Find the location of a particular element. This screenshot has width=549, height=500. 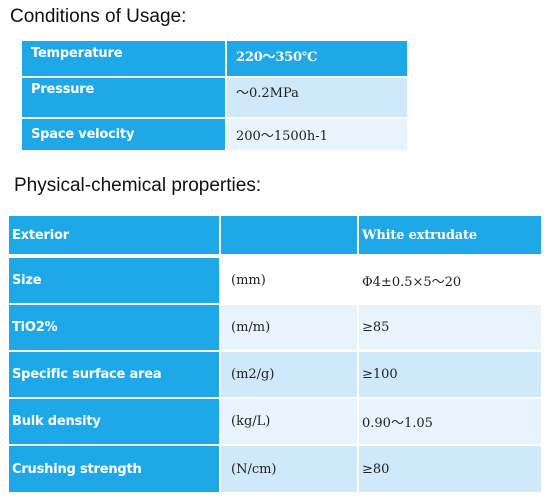

property-label-size: Size is located at coordinates (114, 280).